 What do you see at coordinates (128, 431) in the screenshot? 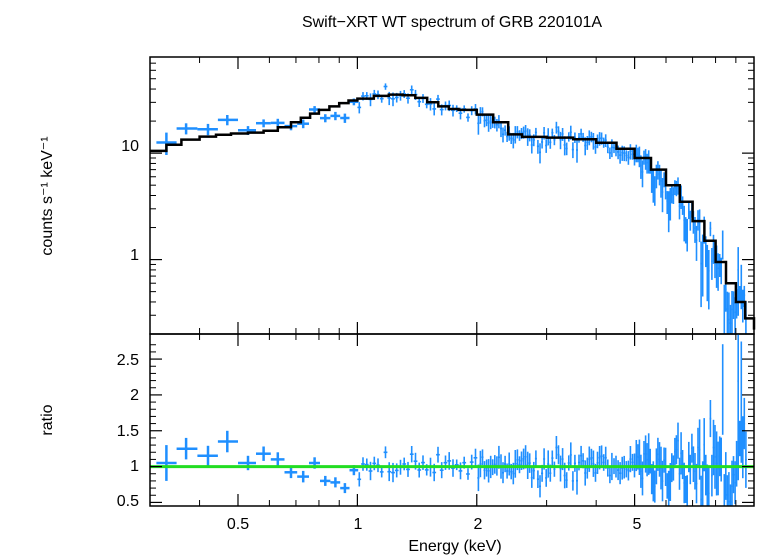
I see `ratio-ytick-1-5: 1.5` at bounding box center [128, 431].